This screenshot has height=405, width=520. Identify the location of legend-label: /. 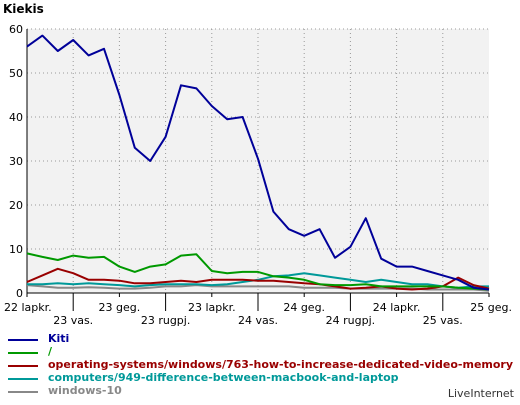
(50, 351).